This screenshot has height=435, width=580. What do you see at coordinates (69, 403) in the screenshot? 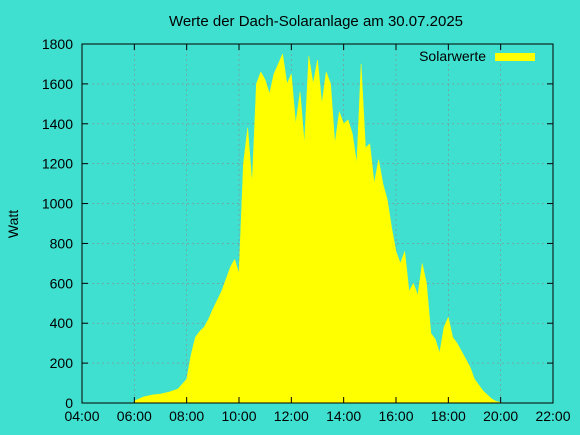
I see `y-tick-label: 0` at bounding box center [69, 403].